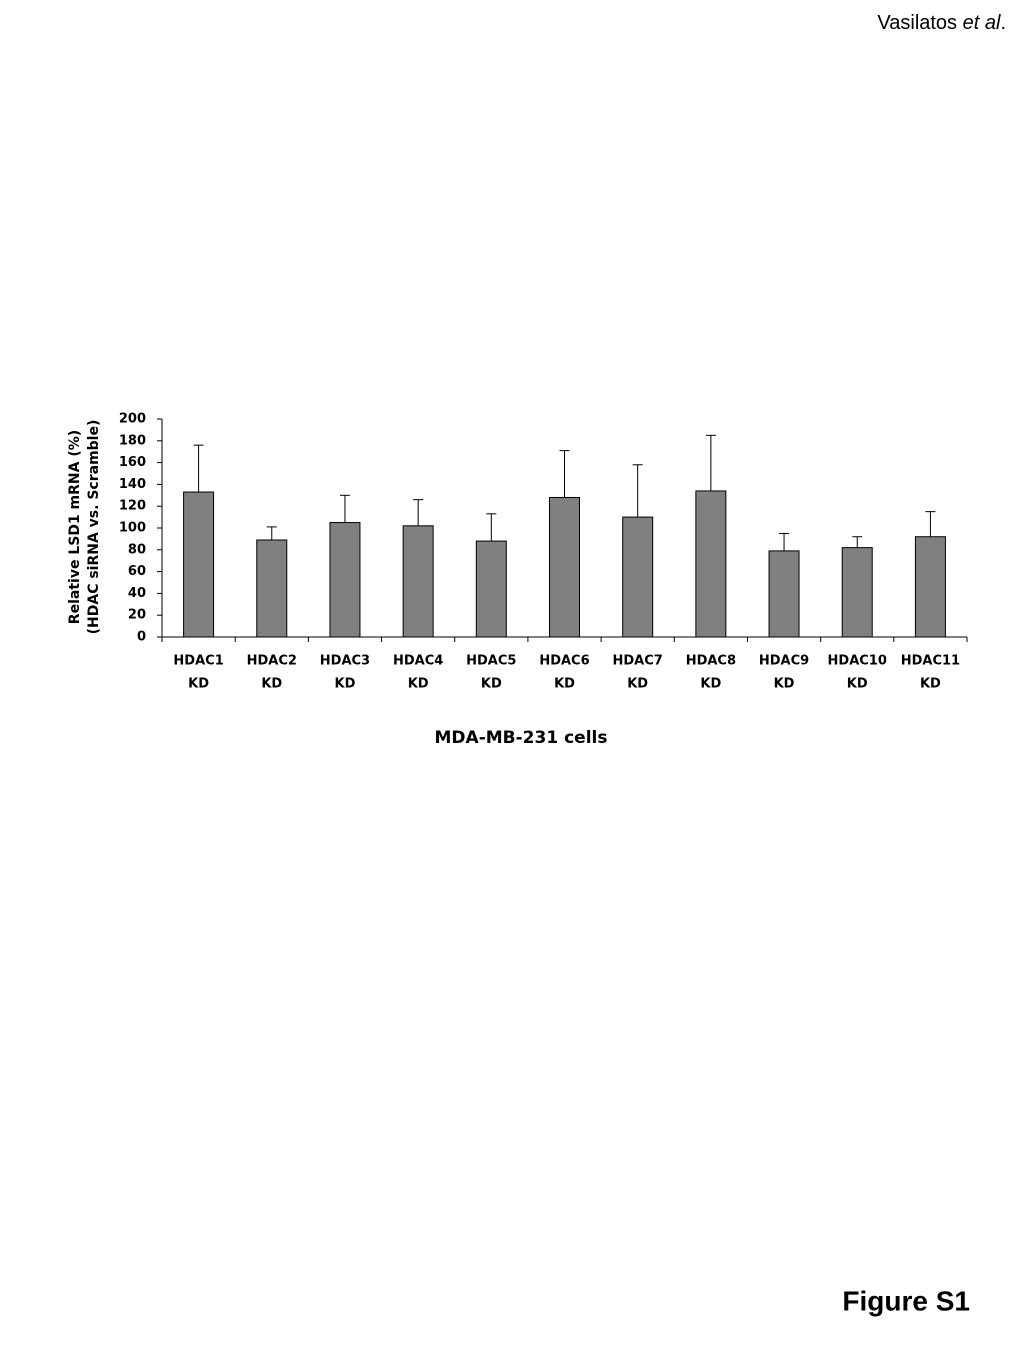  I want to click on x-tick-label: HDAC11, so click(930, 661).